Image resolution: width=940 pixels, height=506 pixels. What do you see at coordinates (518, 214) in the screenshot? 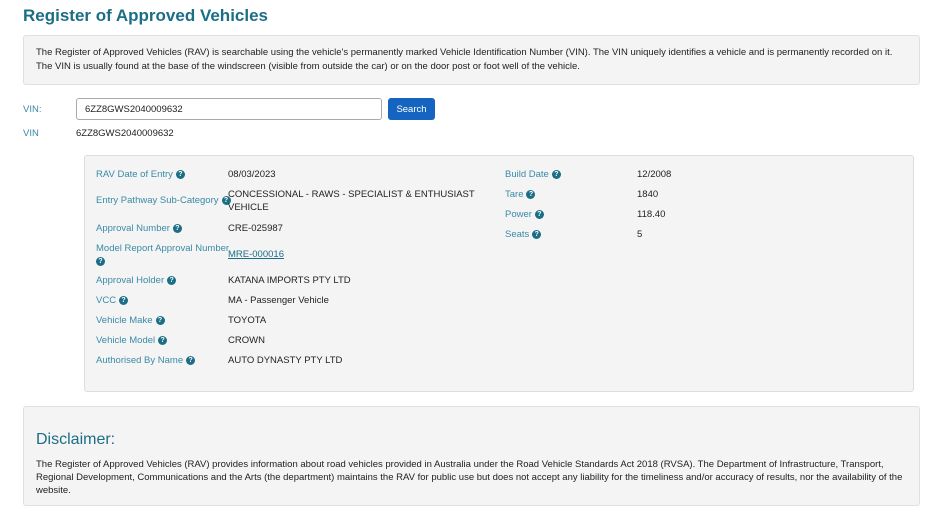
I see `field-label-text: Power` at bounding box center [518, 214].